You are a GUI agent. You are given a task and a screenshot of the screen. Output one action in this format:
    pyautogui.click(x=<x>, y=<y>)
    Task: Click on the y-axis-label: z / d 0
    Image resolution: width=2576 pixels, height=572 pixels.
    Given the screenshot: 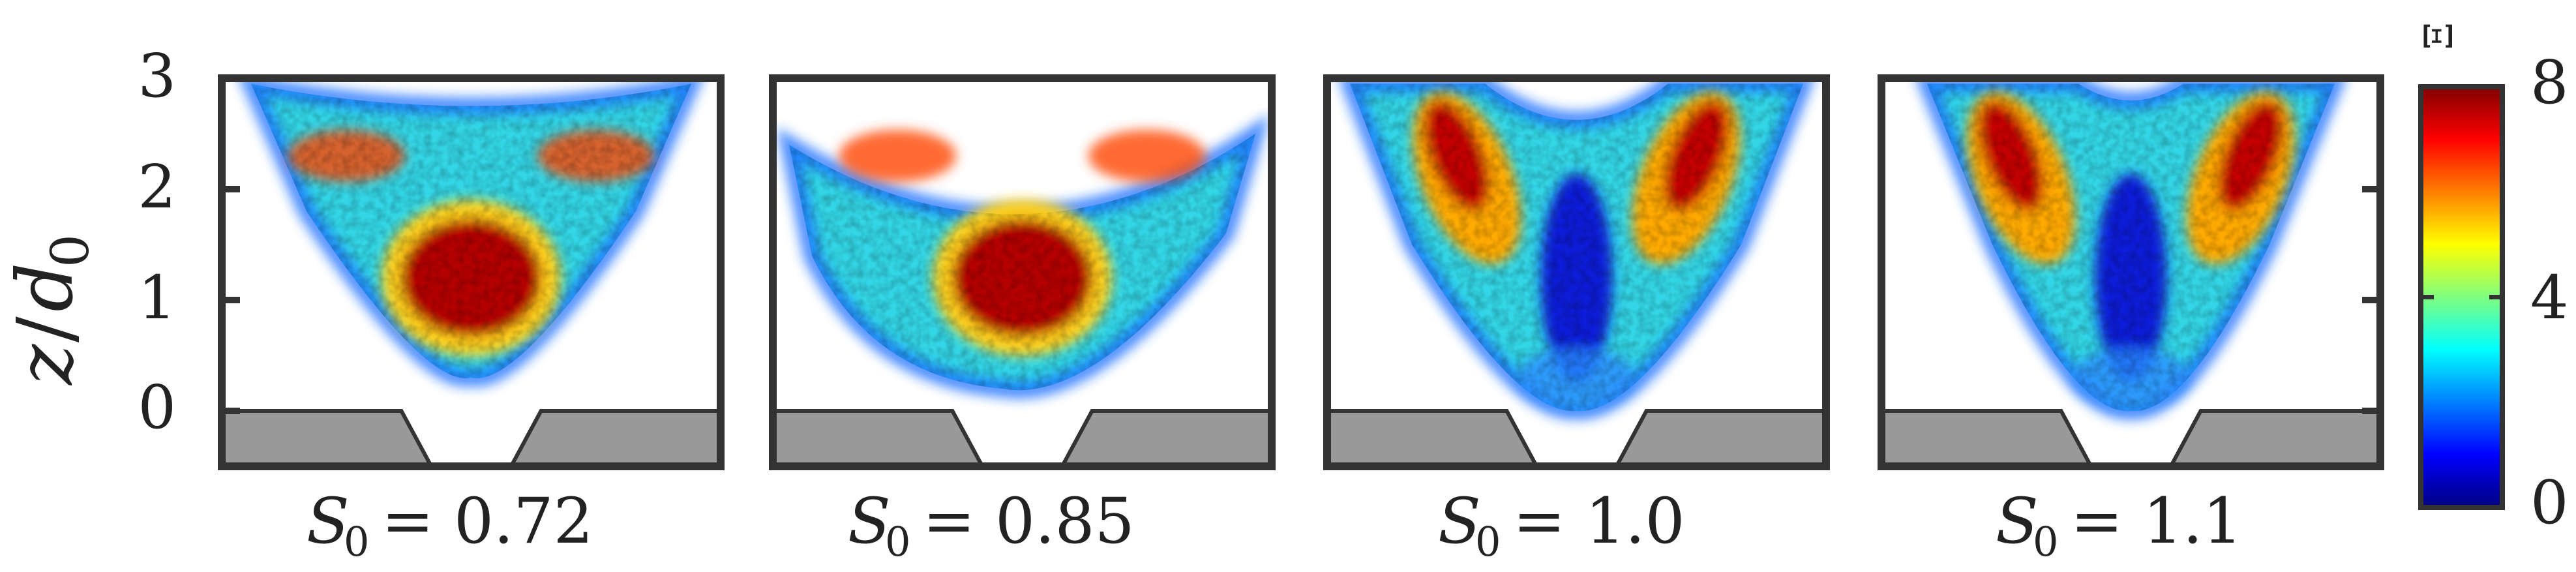 What is the action you would take?
    pyautogui.click(x=50, y=310)
    